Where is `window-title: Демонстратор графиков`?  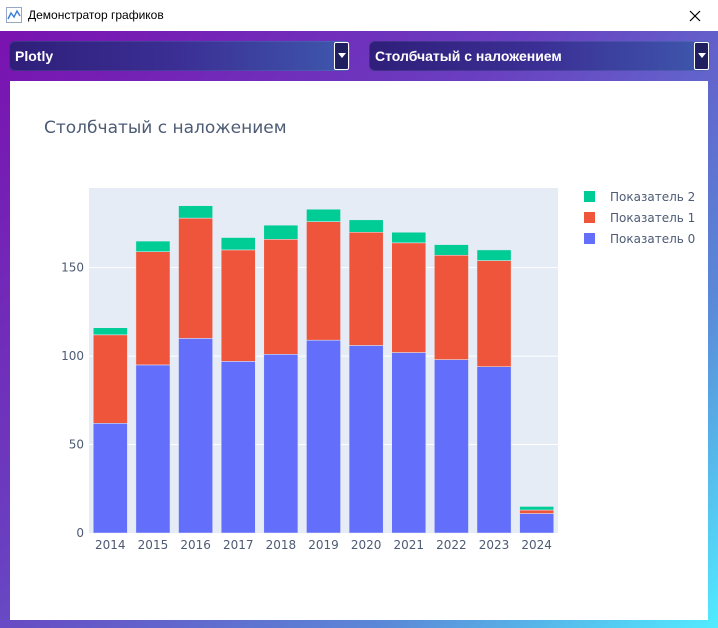 window-title: Демонстратор графиков is located at coordinates (96, 15).